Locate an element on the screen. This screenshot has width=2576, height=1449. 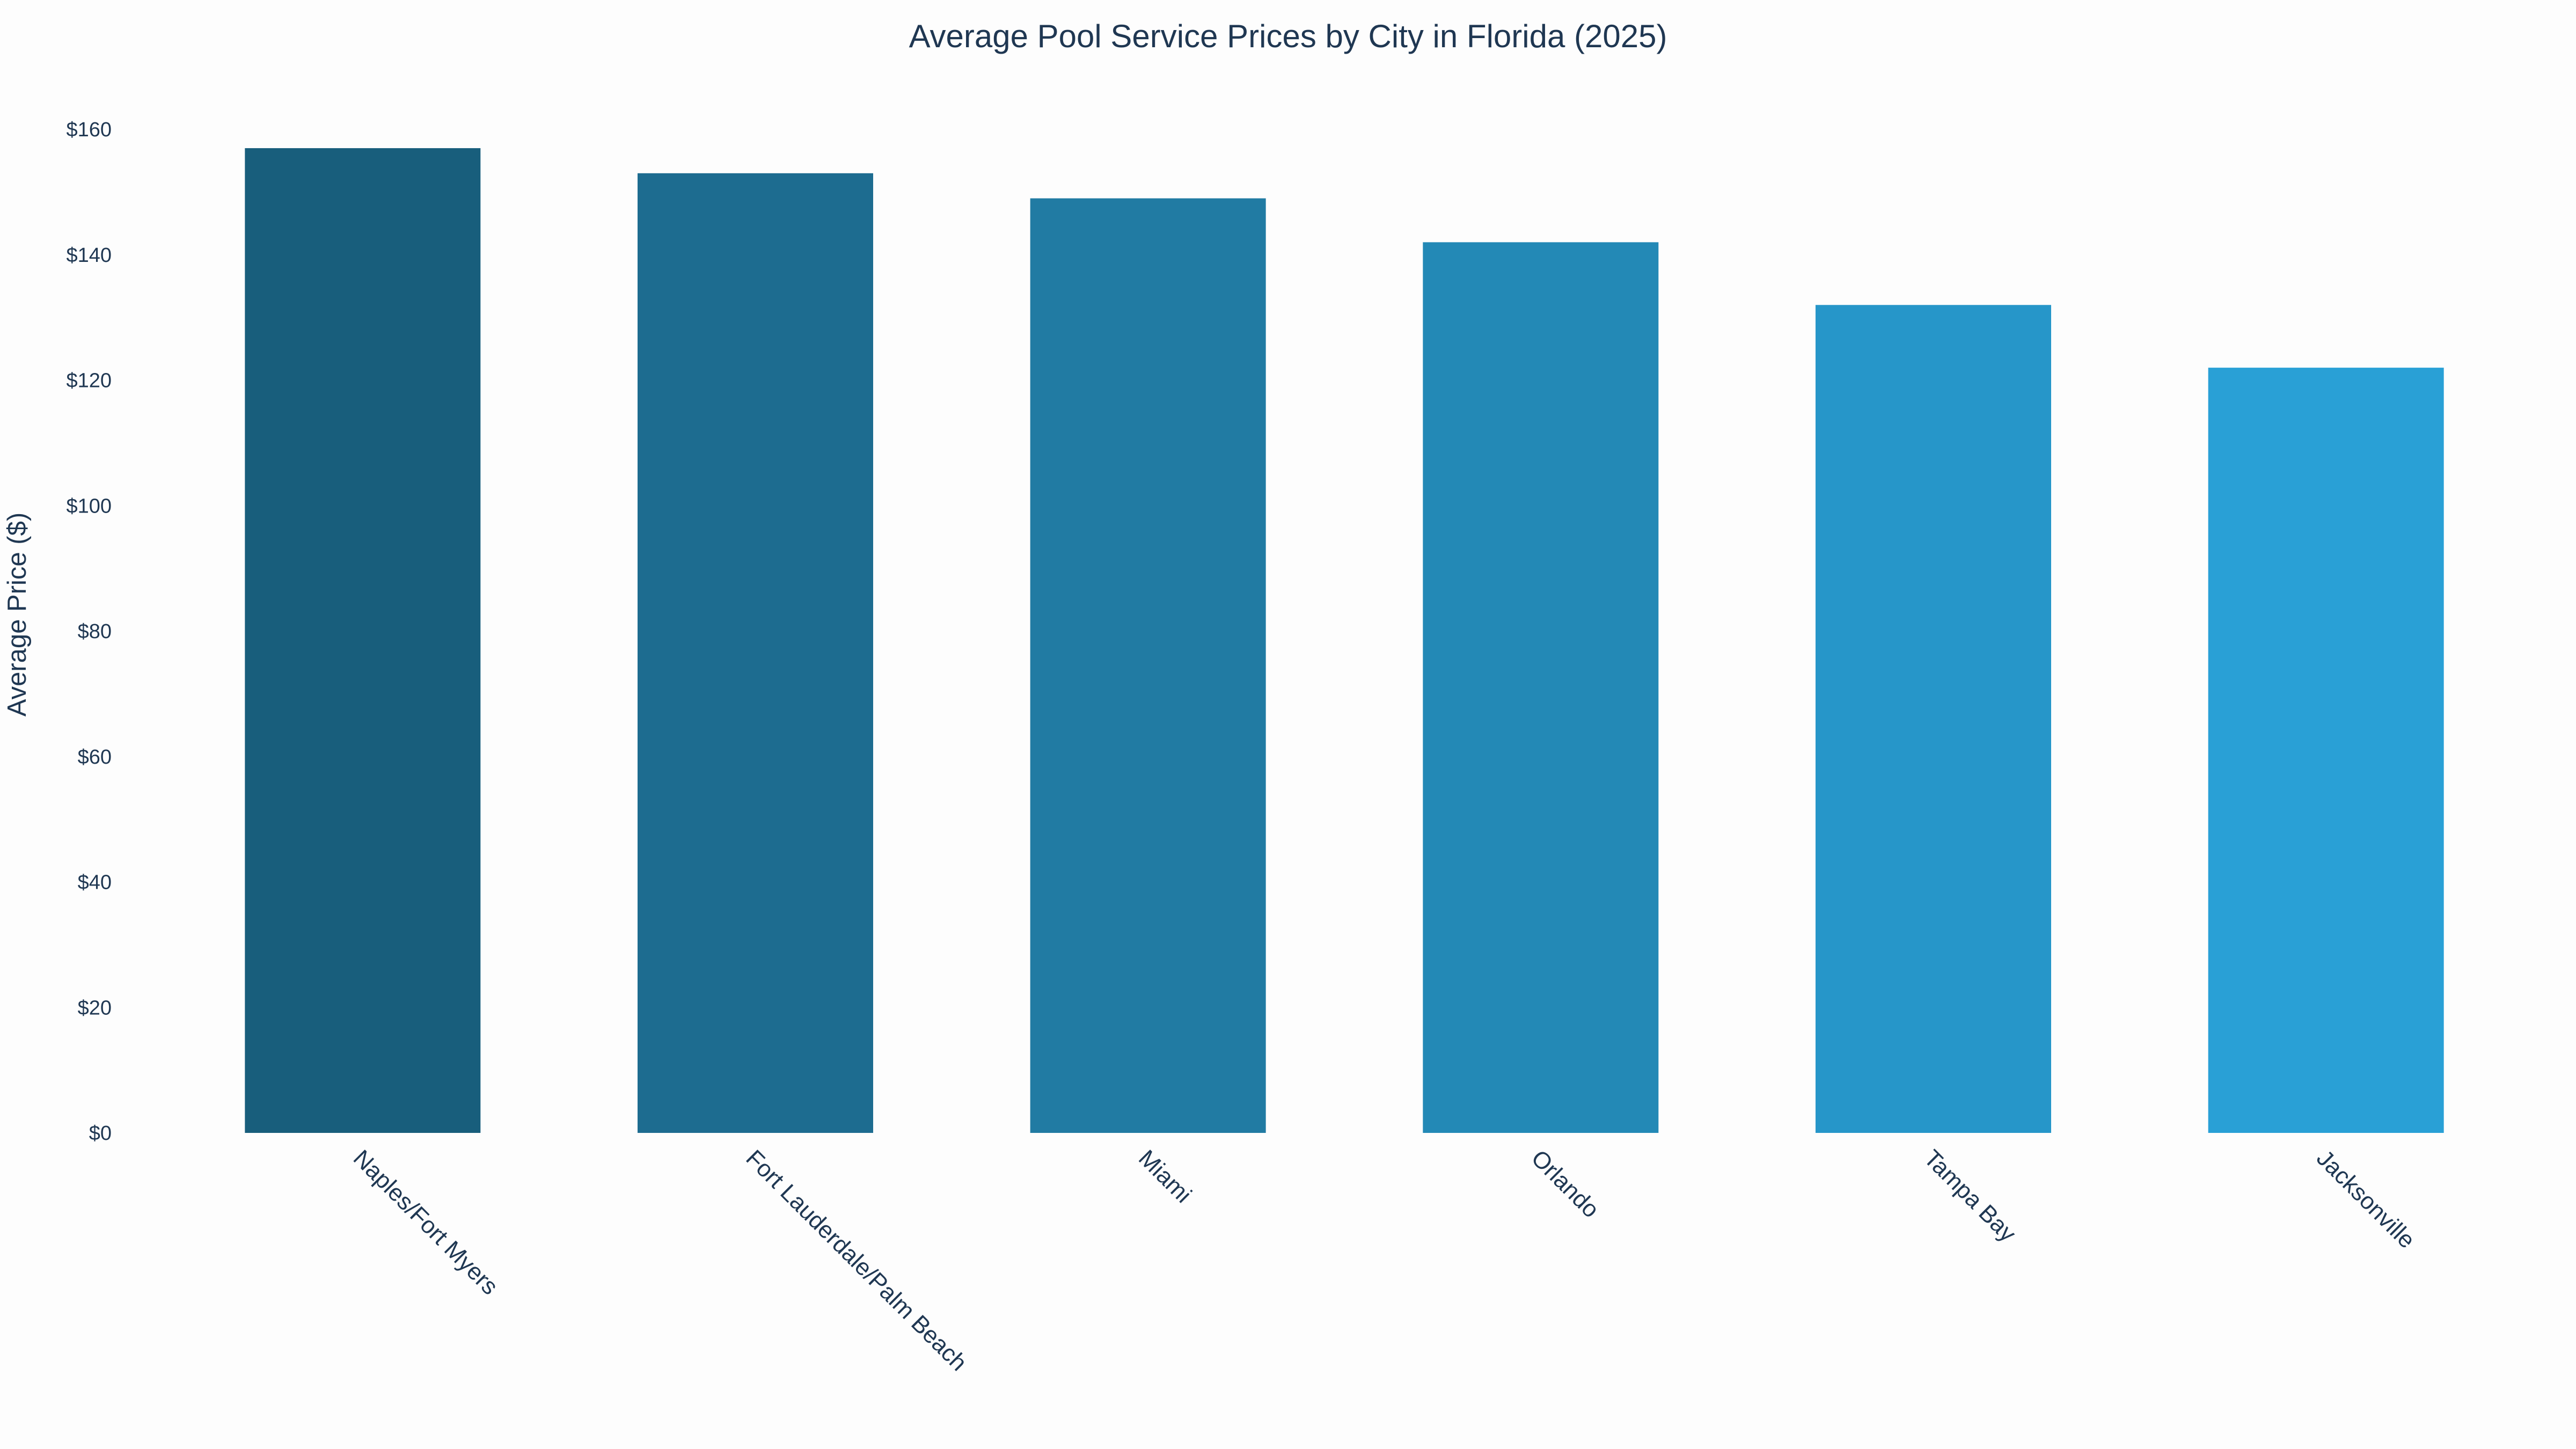
y-tick-label: $0 is located at coordinates (100, 1133).